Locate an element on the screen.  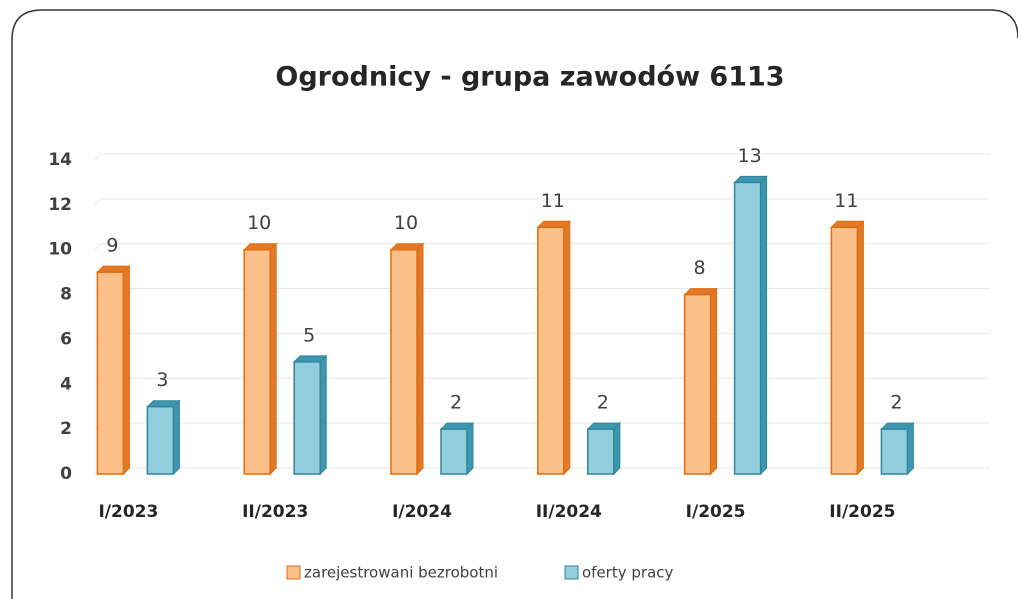
chart-title: Ogrodnicy - grupa zawodów 6113 is located at coordinates (529, 77).